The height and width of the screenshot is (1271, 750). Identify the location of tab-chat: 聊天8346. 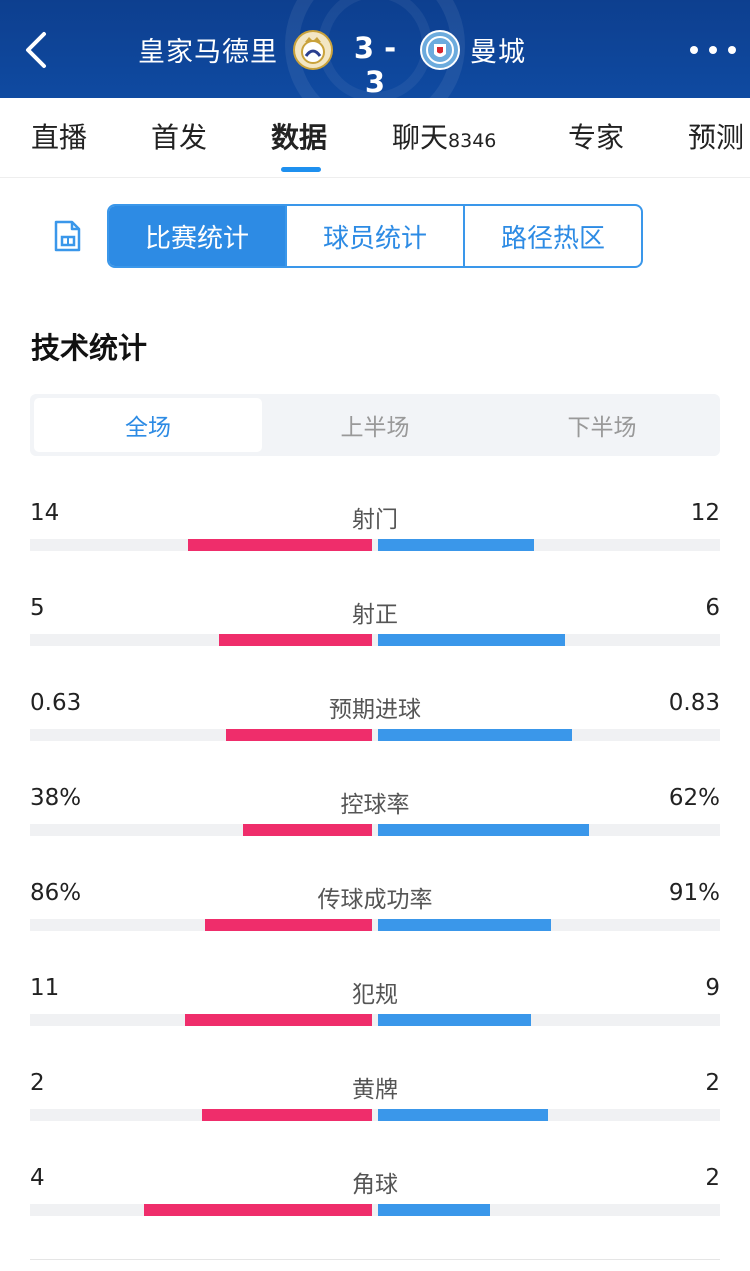
(444, 137).